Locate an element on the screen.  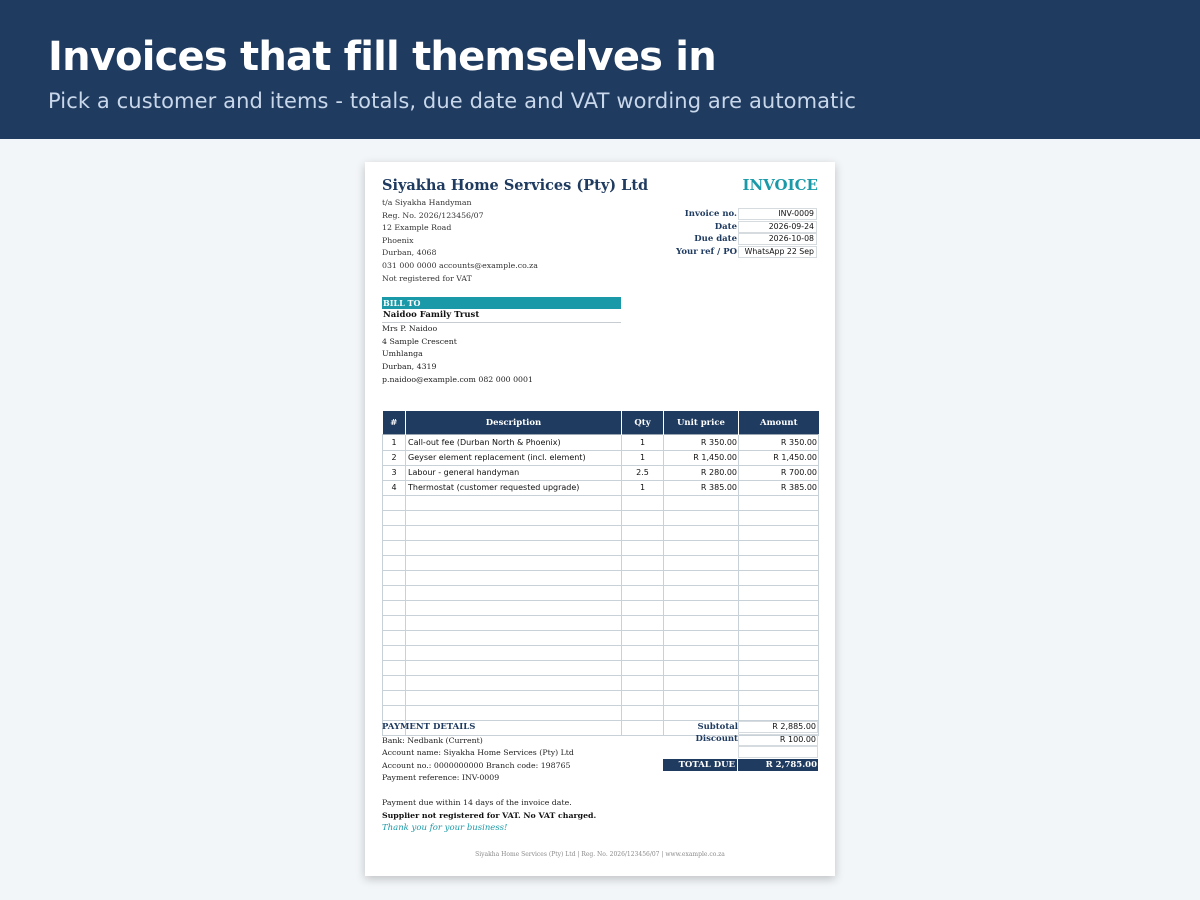
item-qty-cell: 2.5 is located at coordinates (642, 473).